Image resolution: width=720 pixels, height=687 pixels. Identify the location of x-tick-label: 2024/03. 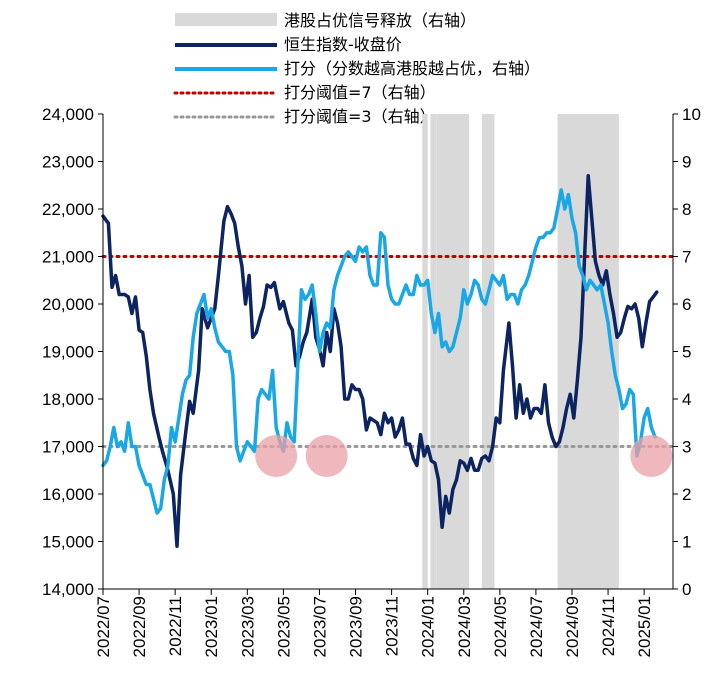
(464, 626).